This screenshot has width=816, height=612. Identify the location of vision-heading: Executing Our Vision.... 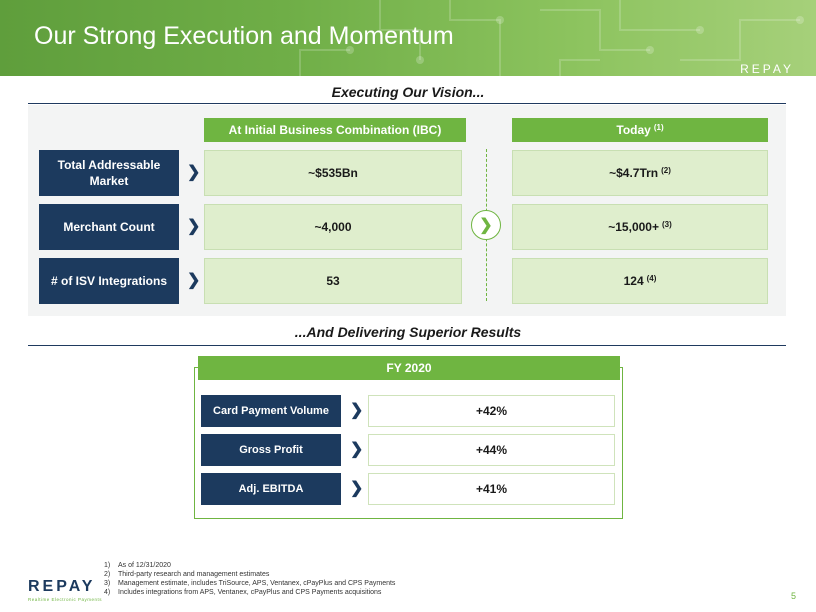
(408, 92).